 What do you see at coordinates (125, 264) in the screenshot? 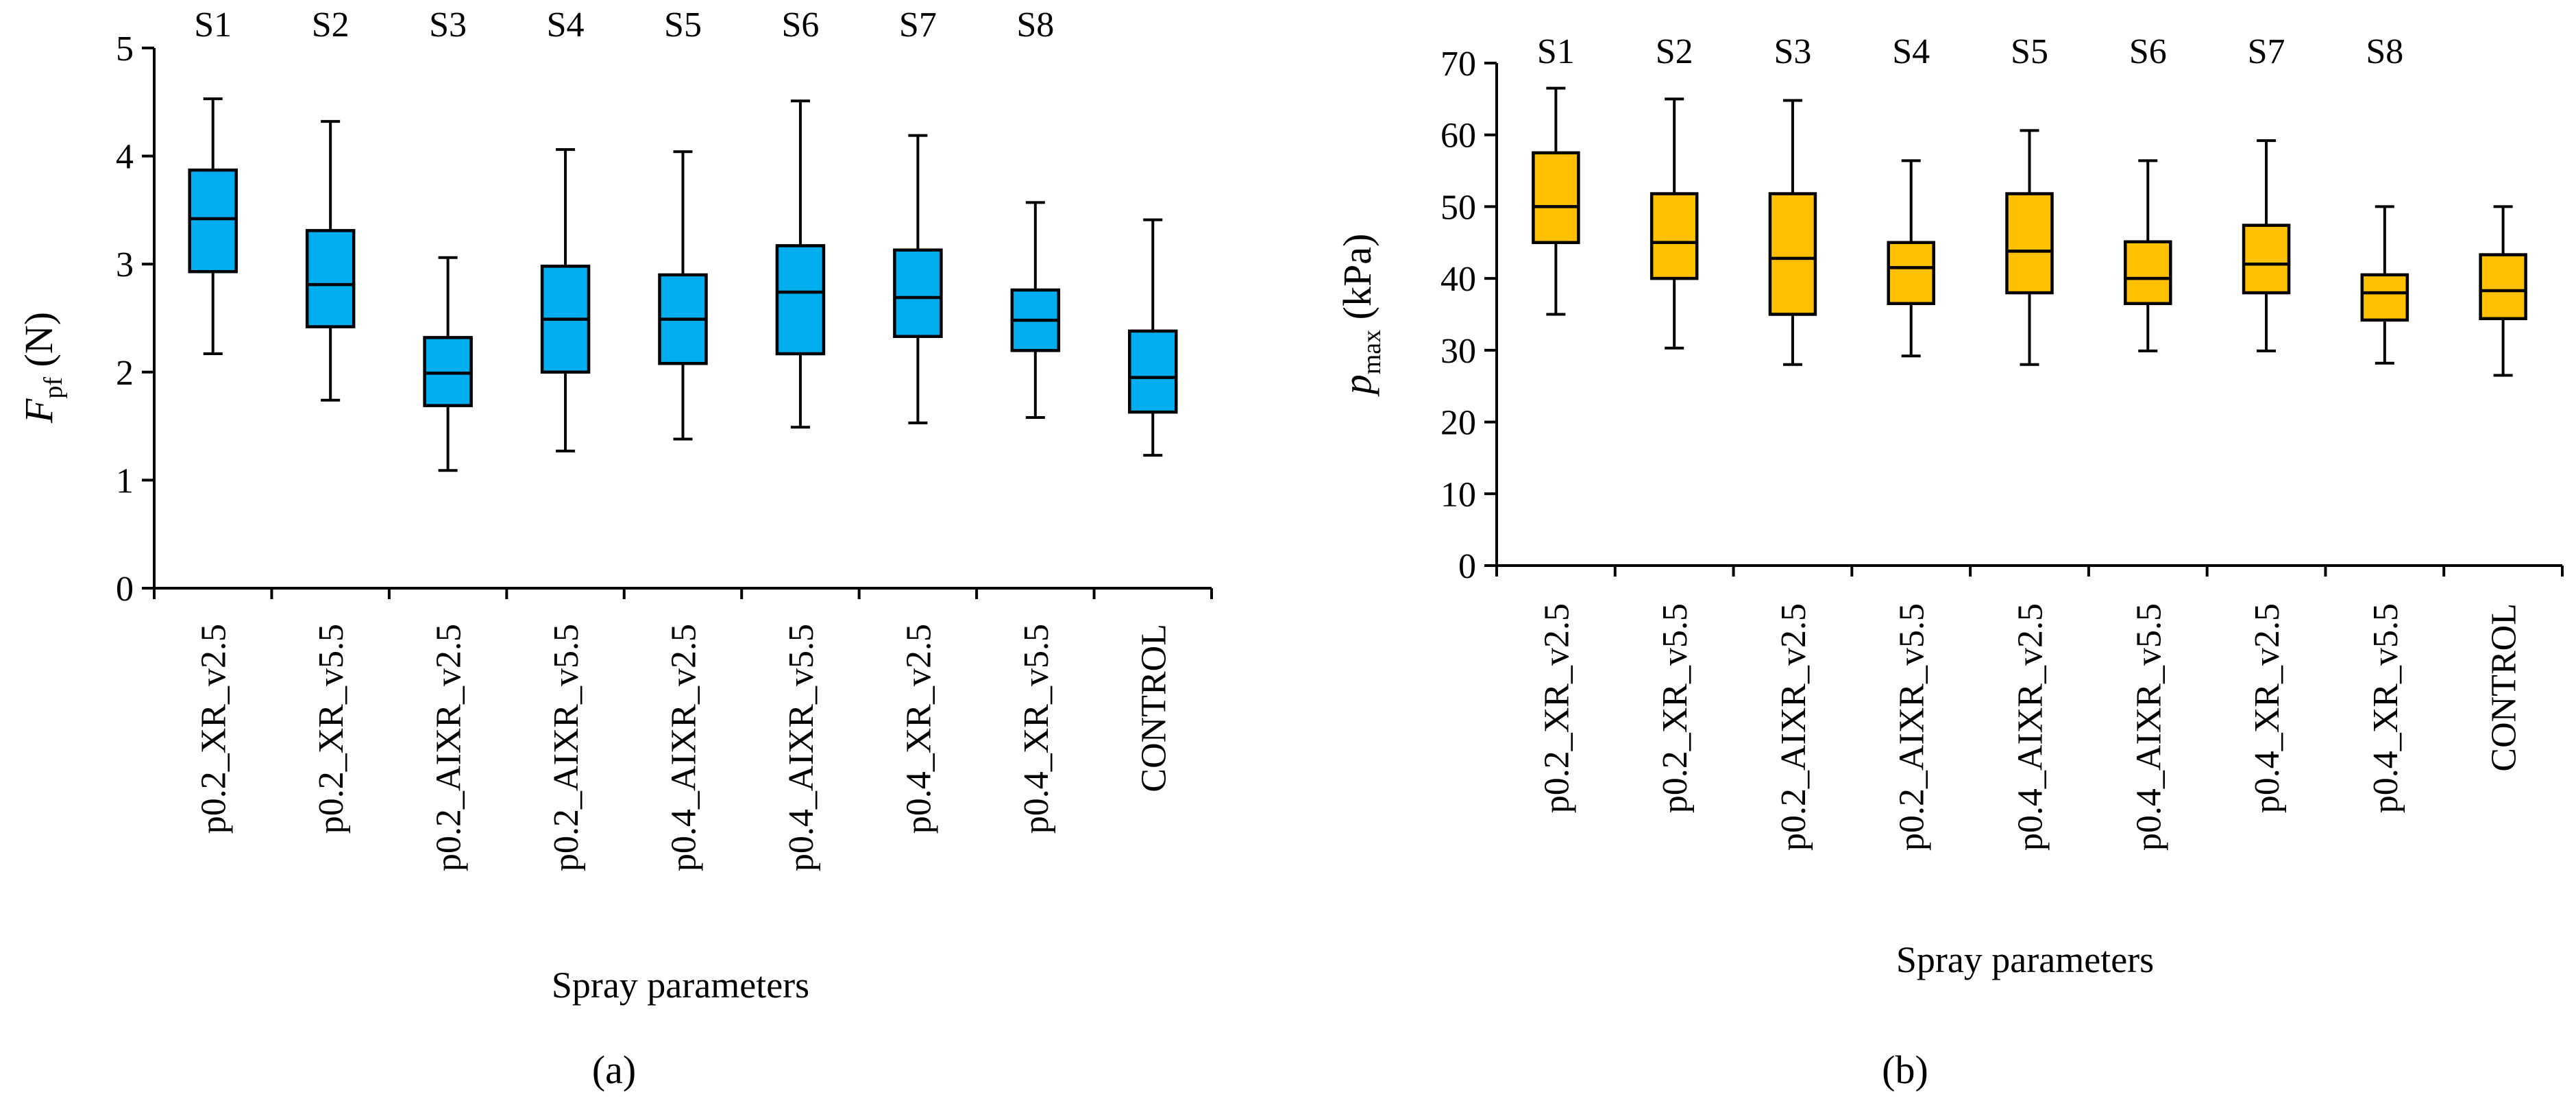
I see `y-tick-label: 3` at bounding box center [125, 264].